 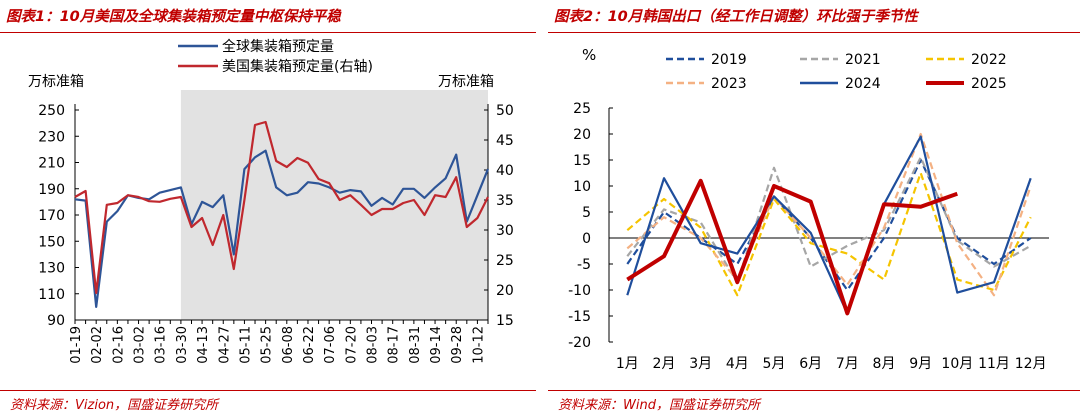 I want to click on right-chart-source: 资料来源：Wind，国盛证券研究所, so click(x=659, y=405).